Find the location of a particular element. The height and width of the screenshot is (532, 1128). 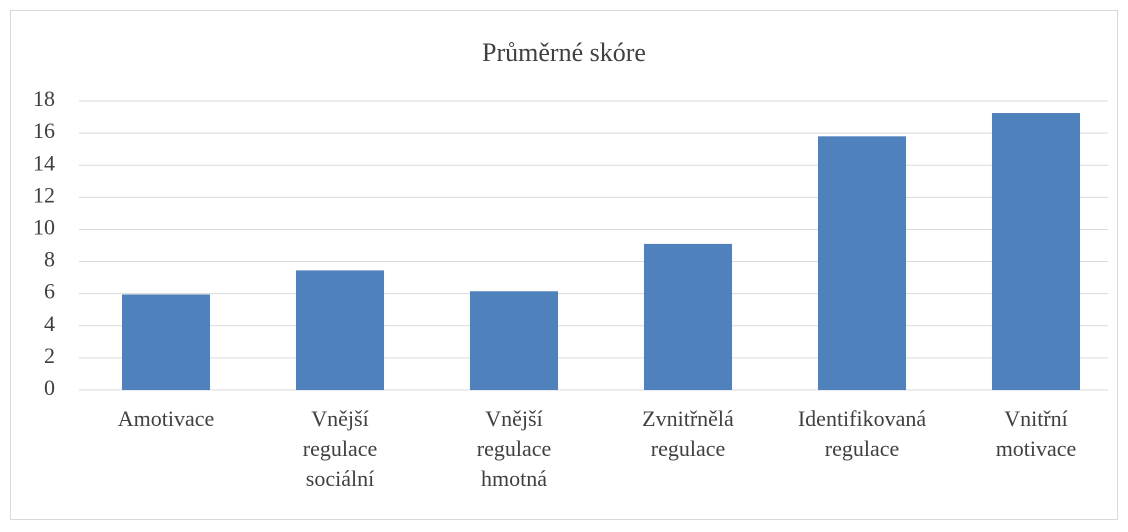

y-tick-label: 4 is located at coordinates (49, 323).